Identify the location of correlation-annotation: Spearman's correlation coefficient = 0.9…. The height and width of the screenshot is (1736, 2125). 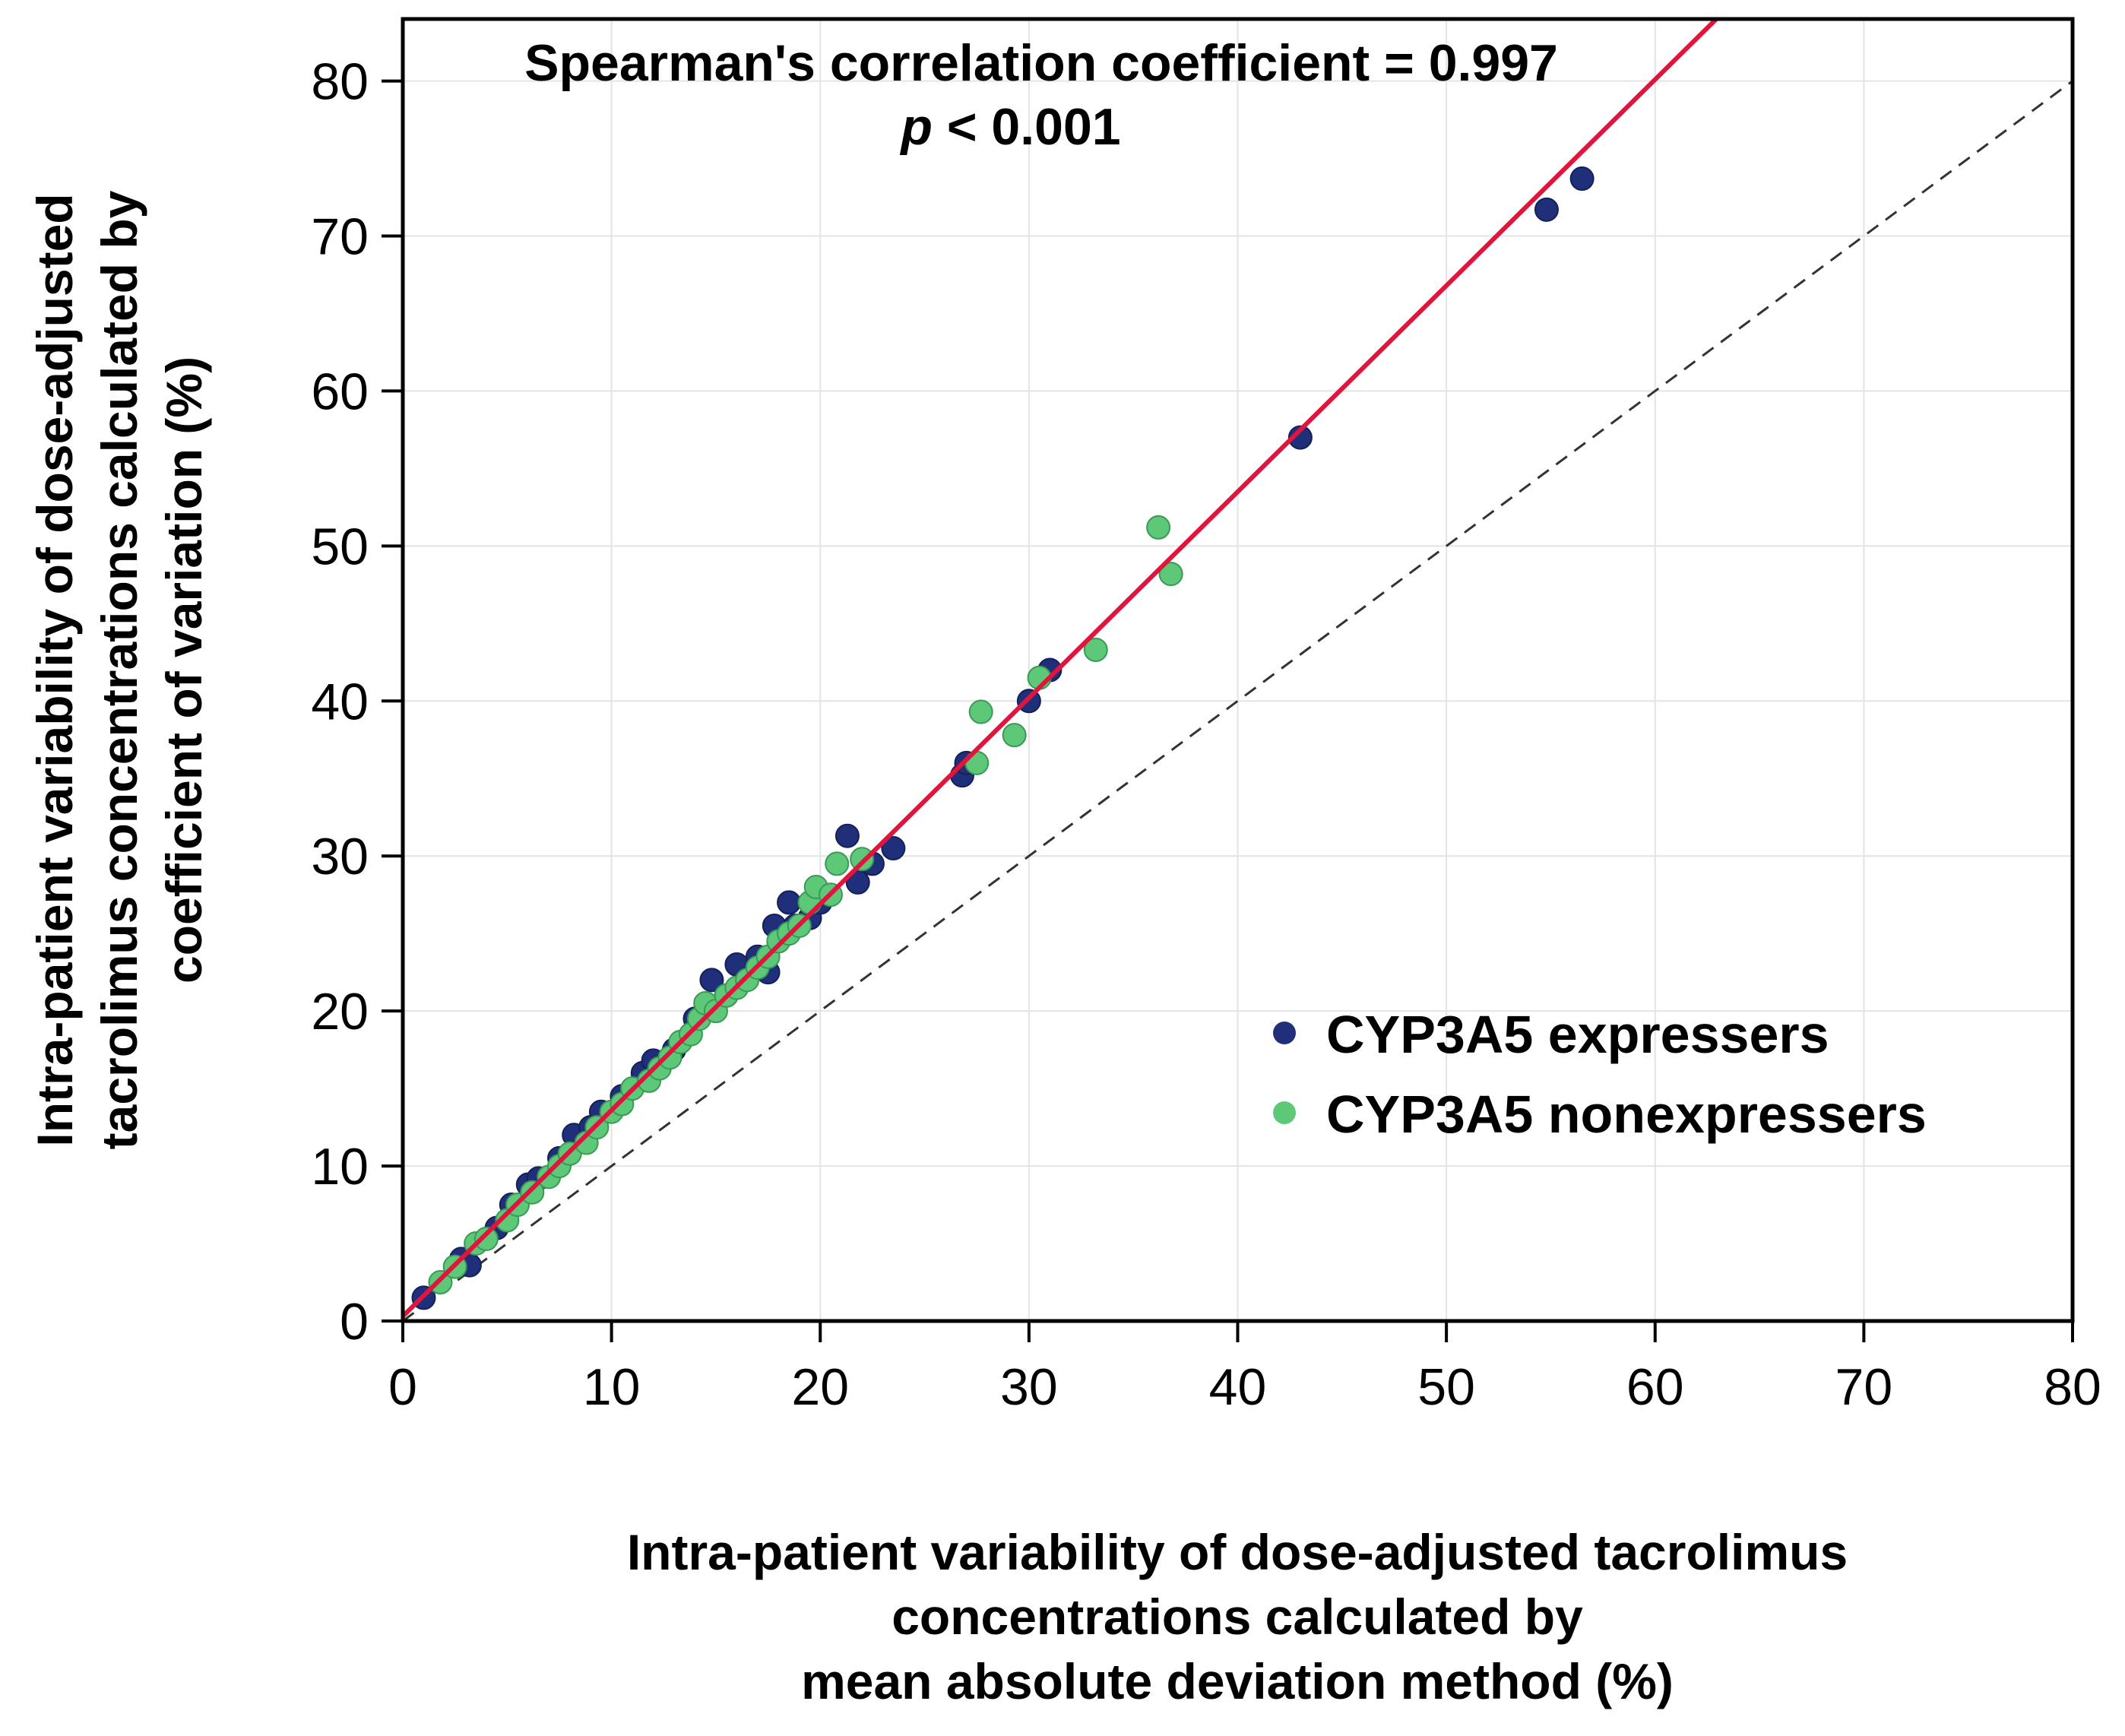
(1041, 63).